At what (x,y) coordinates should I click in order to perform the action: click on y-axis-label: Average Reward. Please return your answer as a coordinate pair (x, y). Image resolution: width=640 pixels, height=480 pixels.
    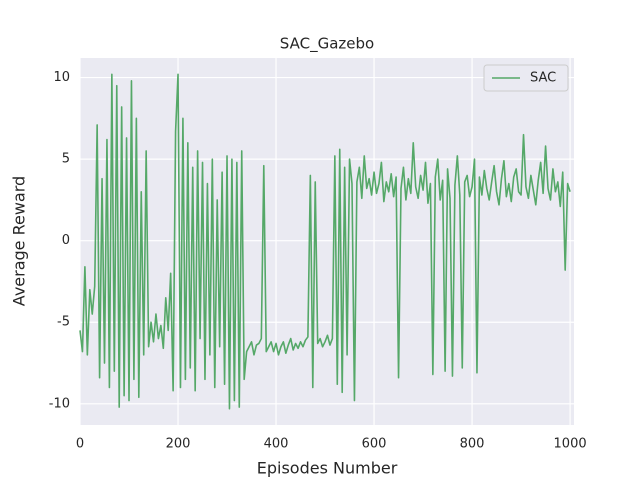
    Looking at the image, I should click on (19, 241).